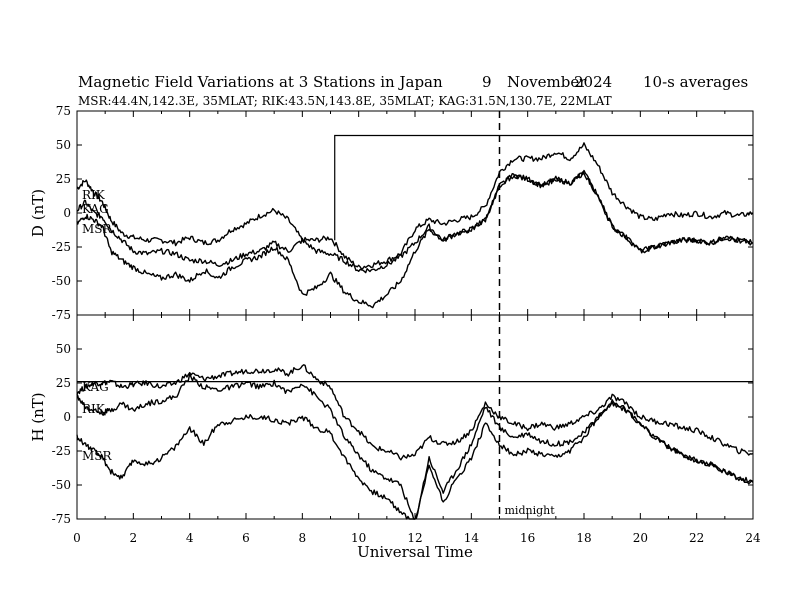  I want to click on d-ytick-label: 75, so click(63, 111).